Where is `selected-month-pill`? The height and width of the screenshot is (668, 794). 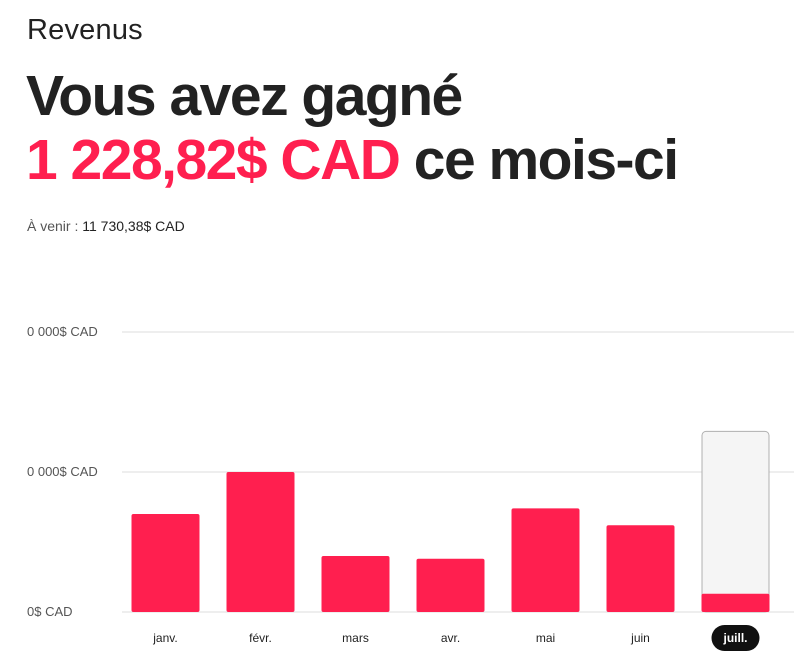 selected-month-pill is located at coordinates (735, 638).